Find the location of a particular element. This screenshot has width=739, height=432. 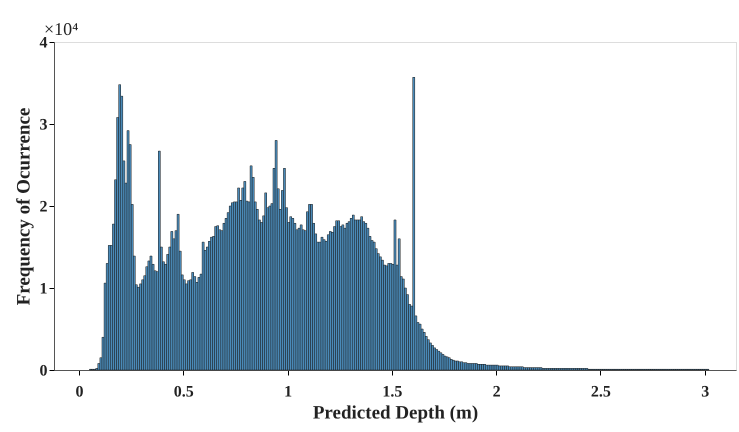

y-axis-title: Frequency of Ocurrence is located at coordinates (24, 207).